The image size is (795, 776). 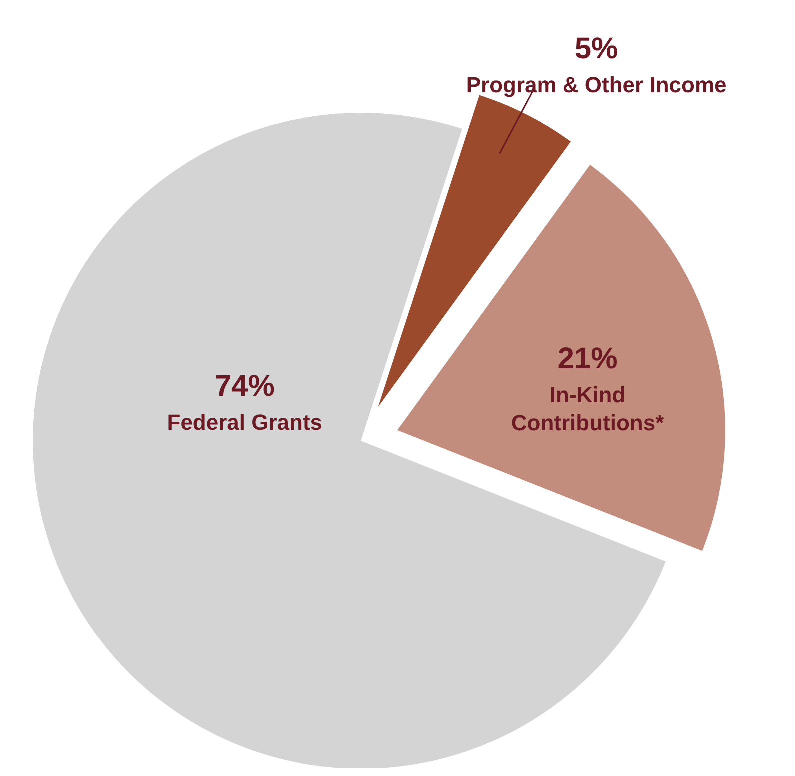 I want to click on slice-label: Federal Grants, so click(x=245, y=422).